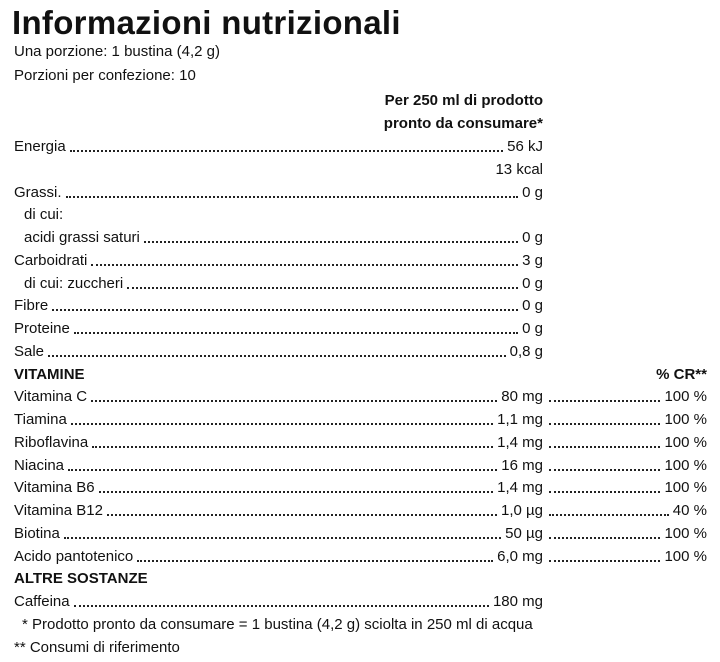 This screenshot has width=720, height=662. I want to click on nutrient-row: Caffeina 180 mg, so click(278, 602).